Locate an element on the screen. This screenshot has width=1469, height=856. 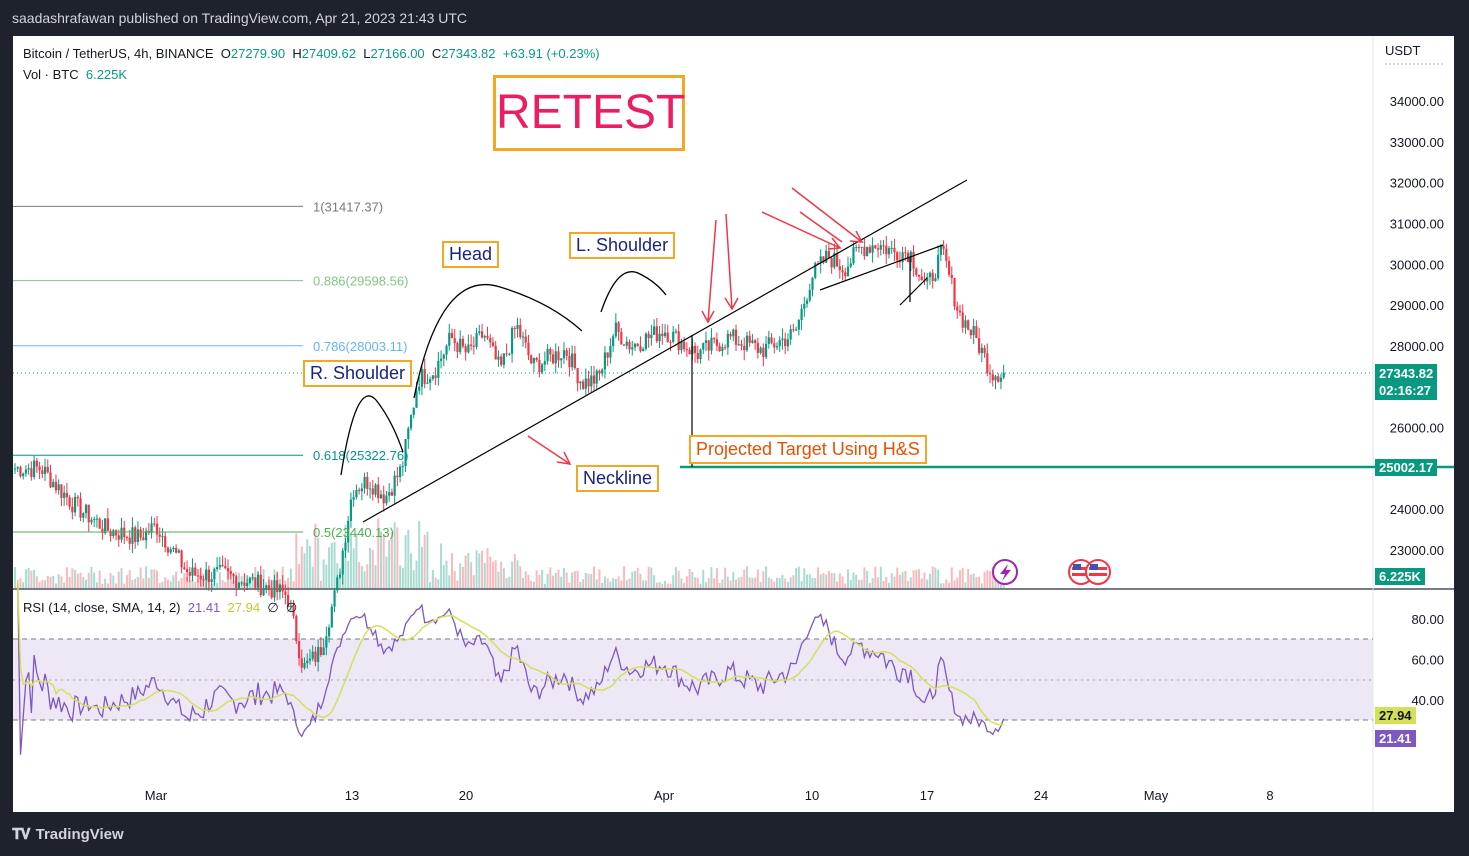
symbol-name: Bitcoin / TetherUS, 4h, BINANCE is located at coordinates (118, 53).